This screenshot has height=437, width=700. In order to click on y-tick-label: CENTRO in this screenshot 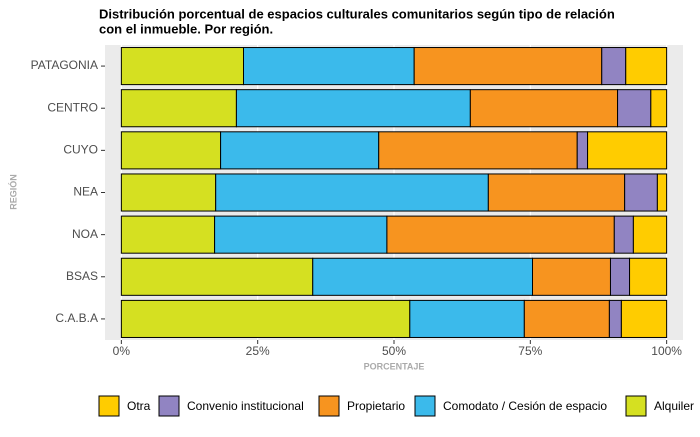, I will do `click(72, 107)`.